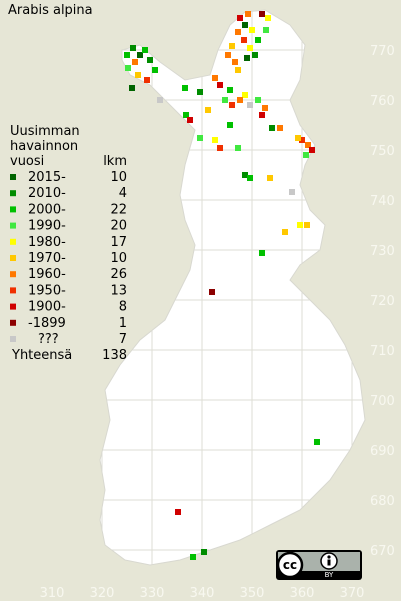 This screenshot has width=401, height=601. What do you see at coordinates (47, 290) in the screenshot?
I see `legend-label: 1950-` at bounding box center [47, 290].